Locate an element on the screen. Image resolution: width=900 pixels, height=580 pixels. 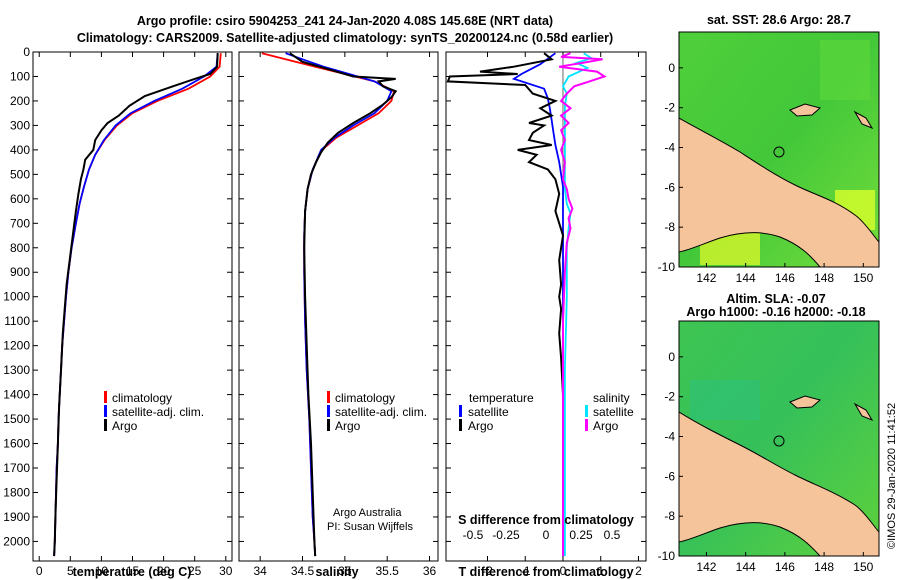
y-tick-label: 1700 is located at coordinates (16, 468).